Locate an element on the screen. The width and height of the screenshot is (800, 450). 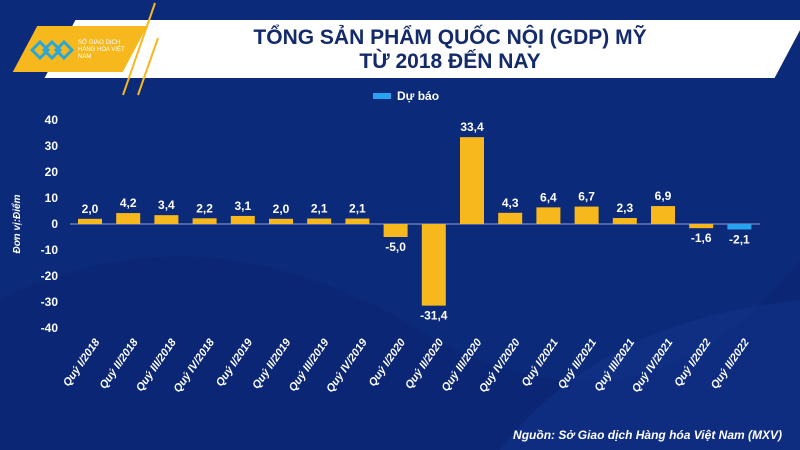
data-label: 6,9 is located at coordinates (663, 196).